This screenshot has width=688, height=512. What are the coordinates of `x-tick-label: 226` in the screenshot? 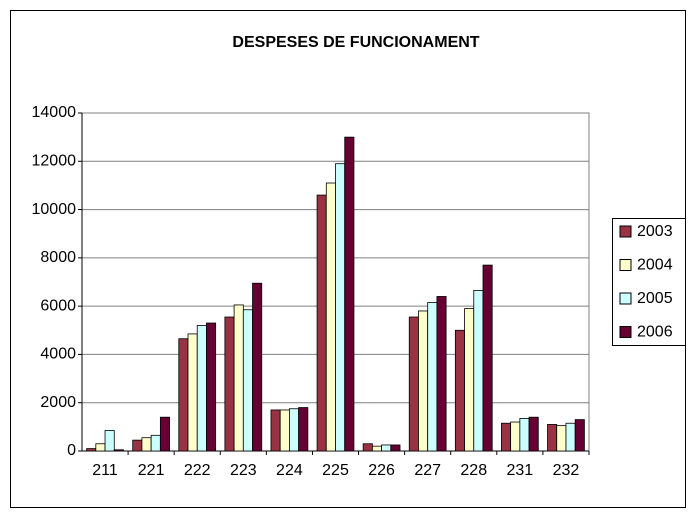 It's located at (381, 470).